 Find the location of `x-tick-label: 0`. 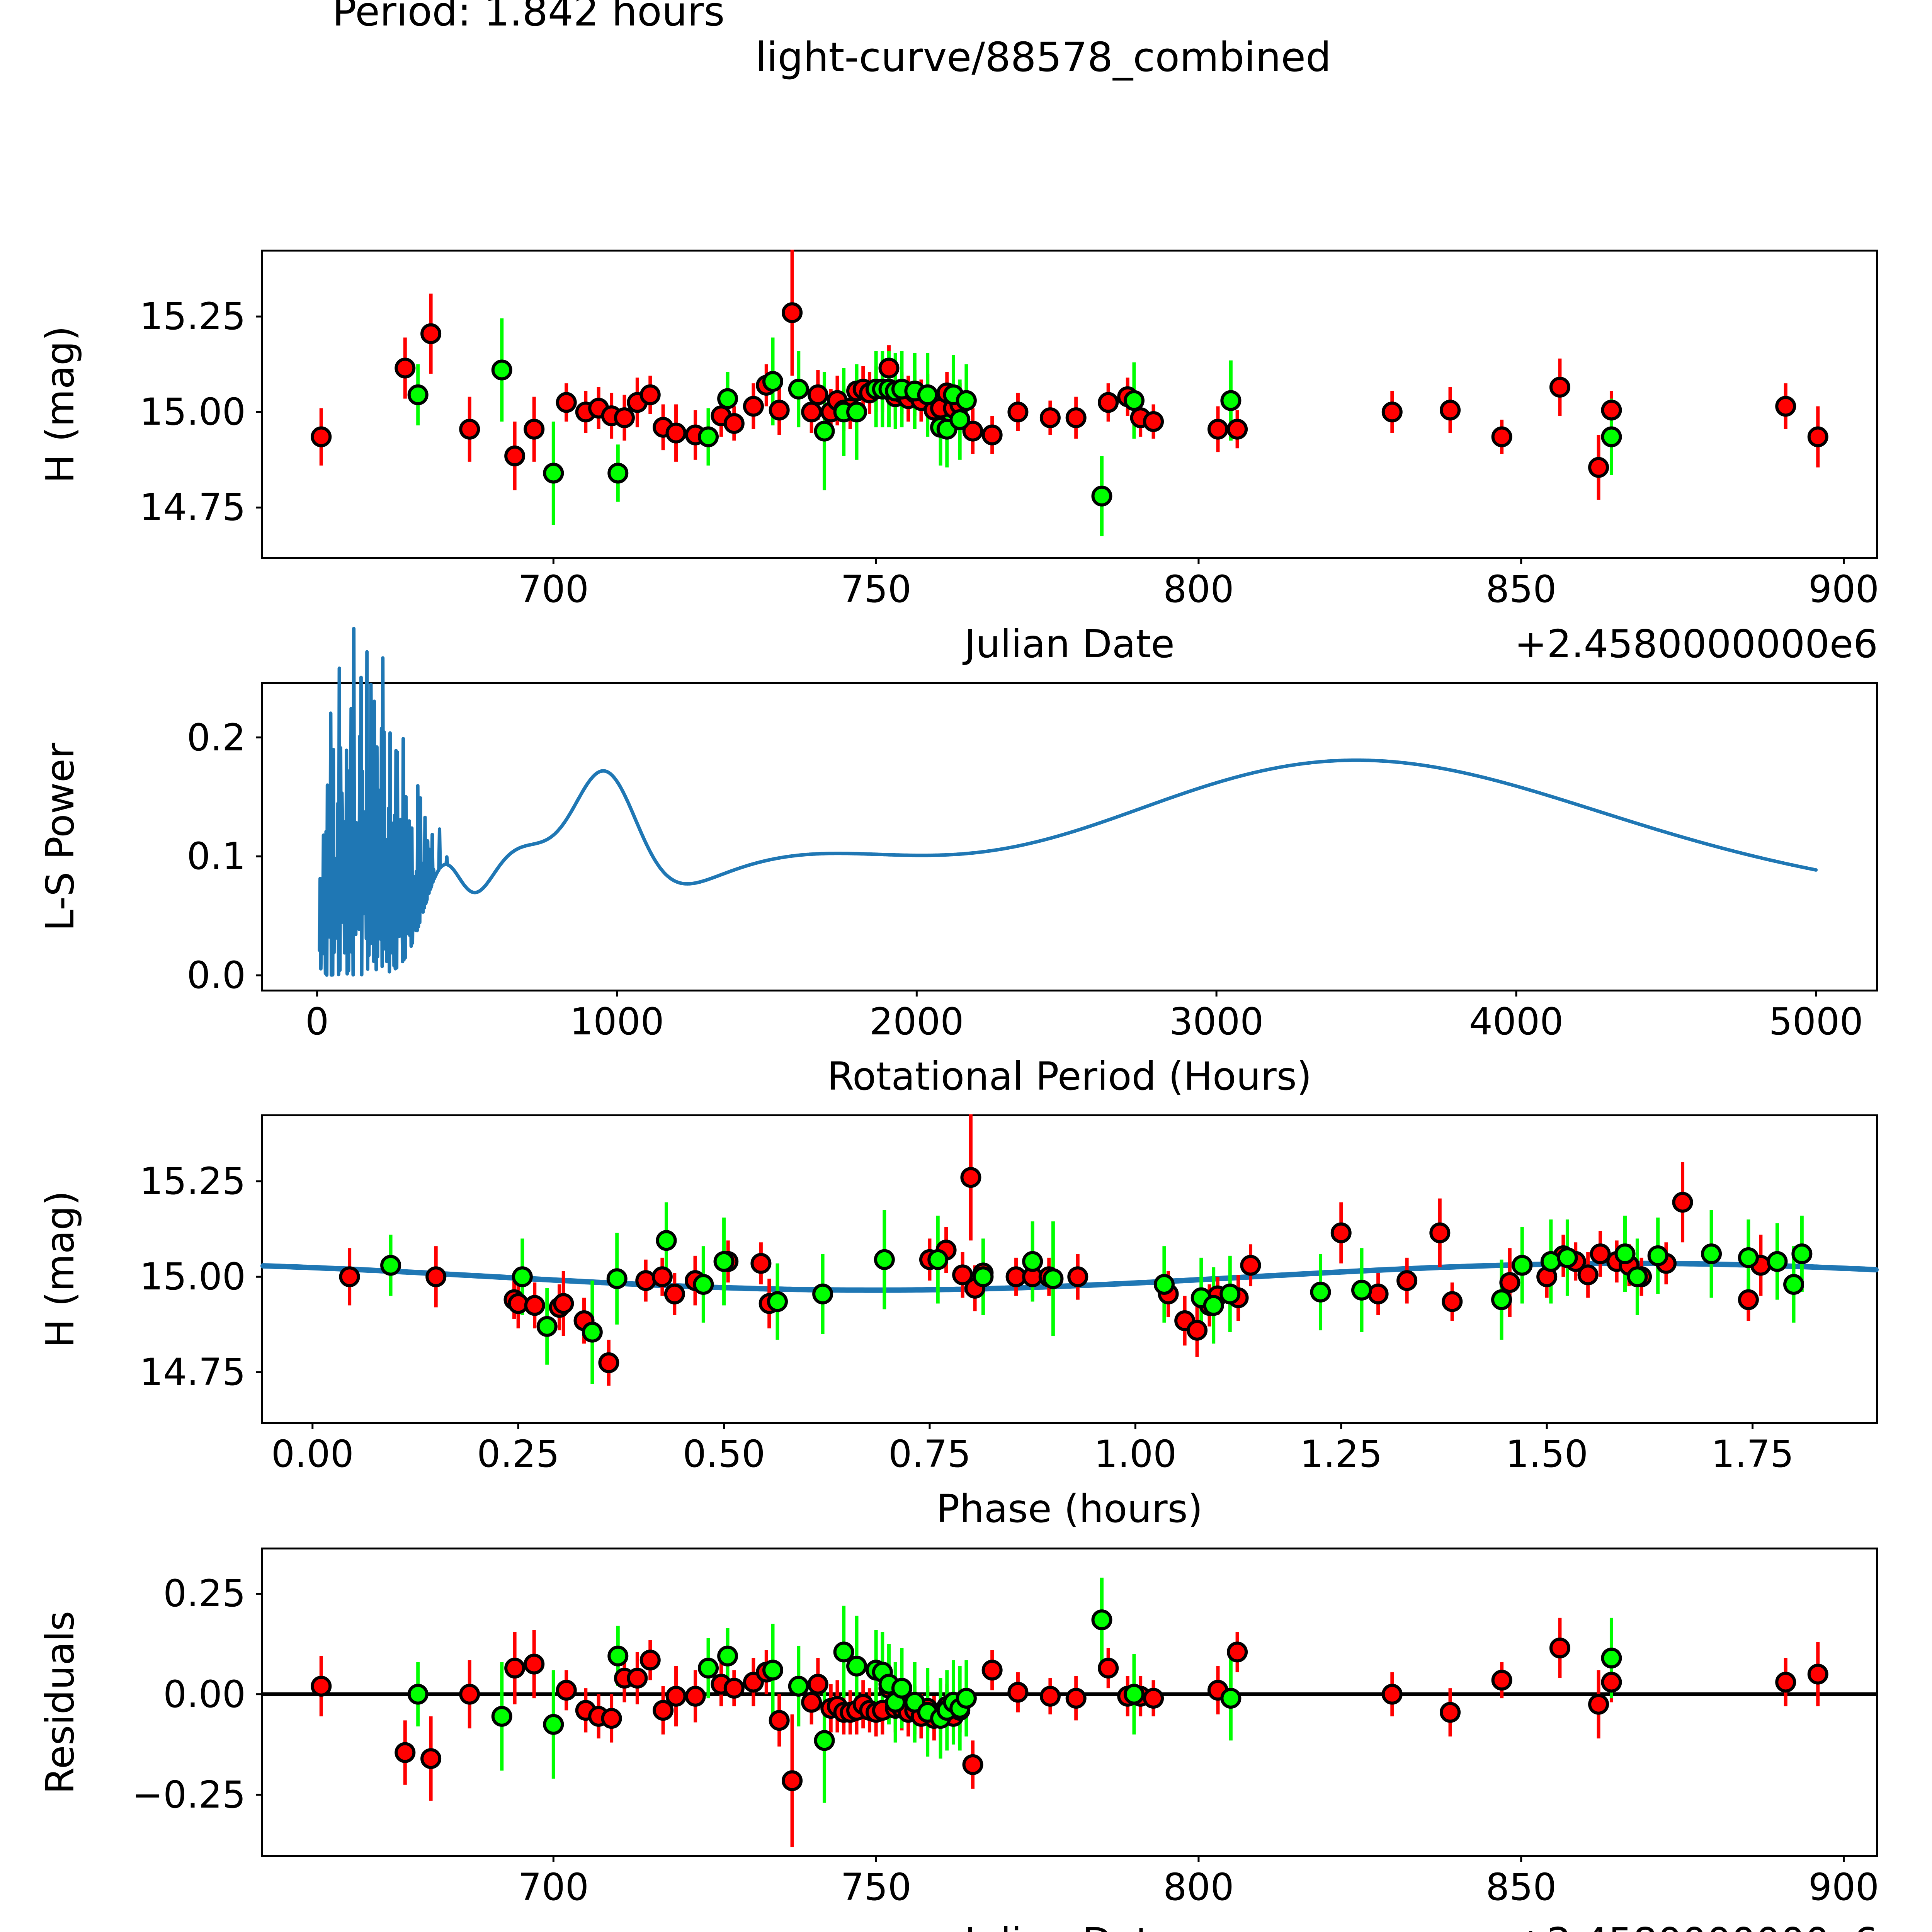

x-tick-label: 0 is located at coordinates (317, 1021).